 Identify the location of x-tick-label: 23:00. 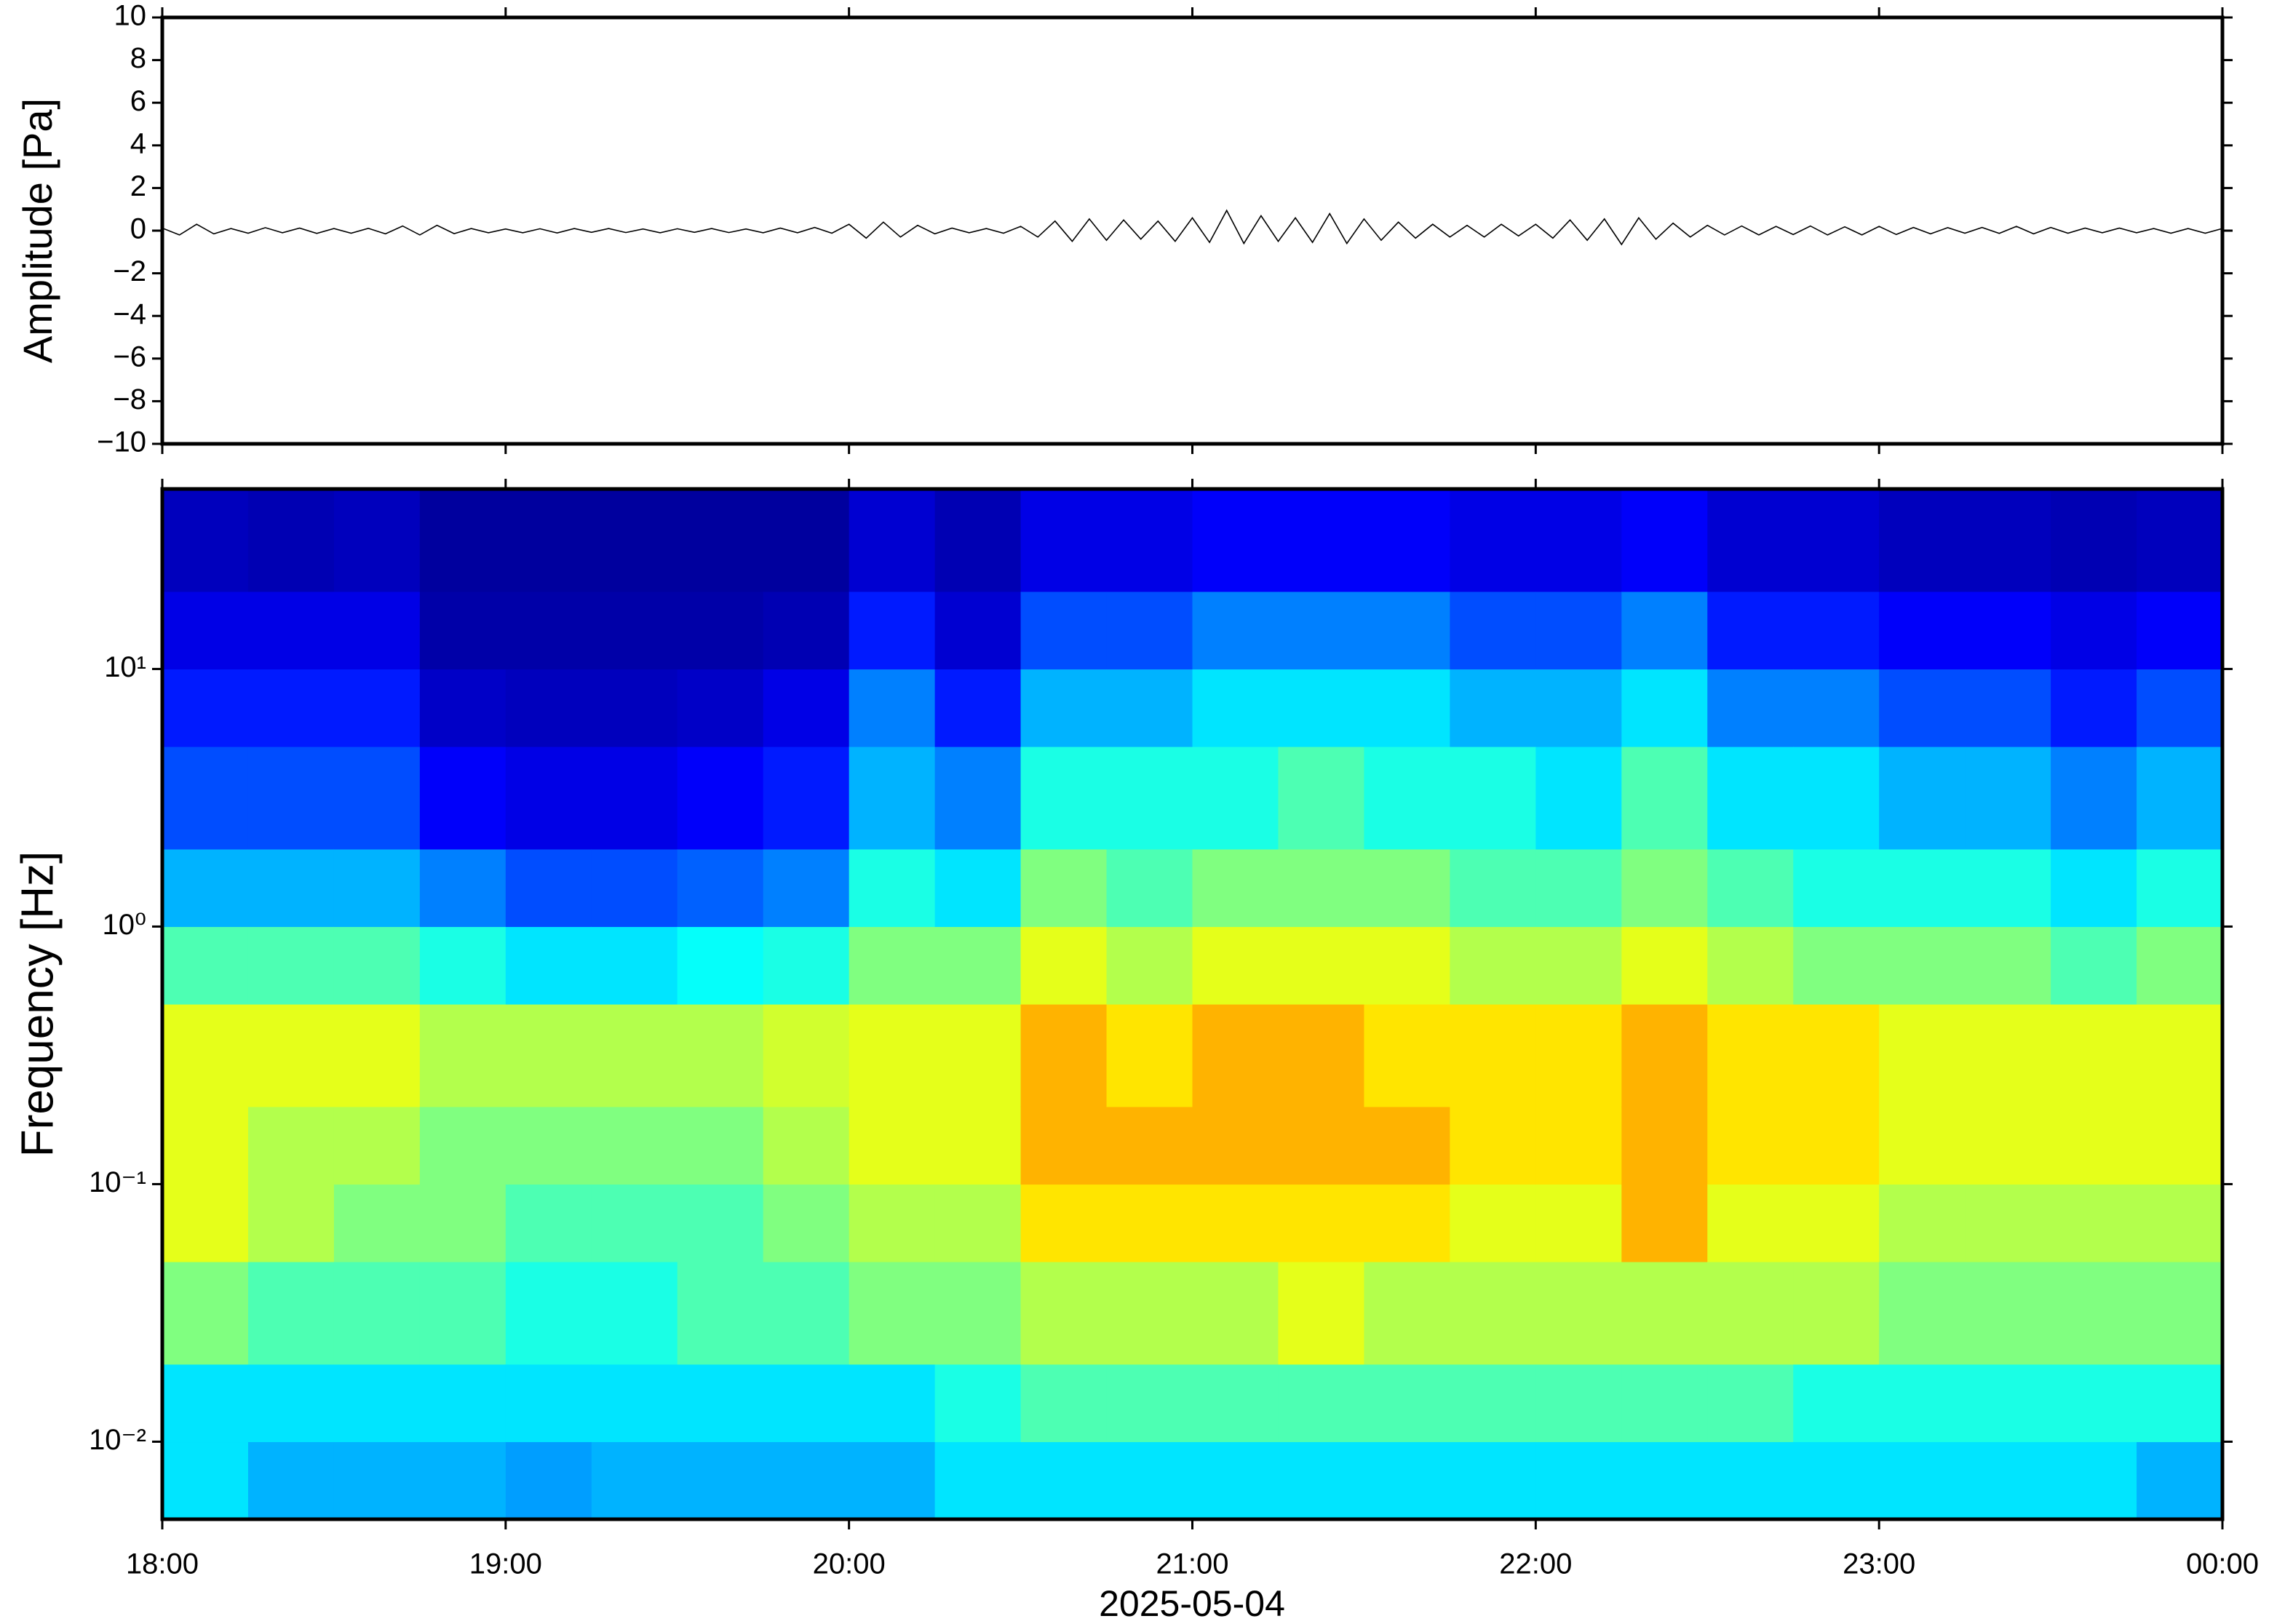
(1879, 1564).